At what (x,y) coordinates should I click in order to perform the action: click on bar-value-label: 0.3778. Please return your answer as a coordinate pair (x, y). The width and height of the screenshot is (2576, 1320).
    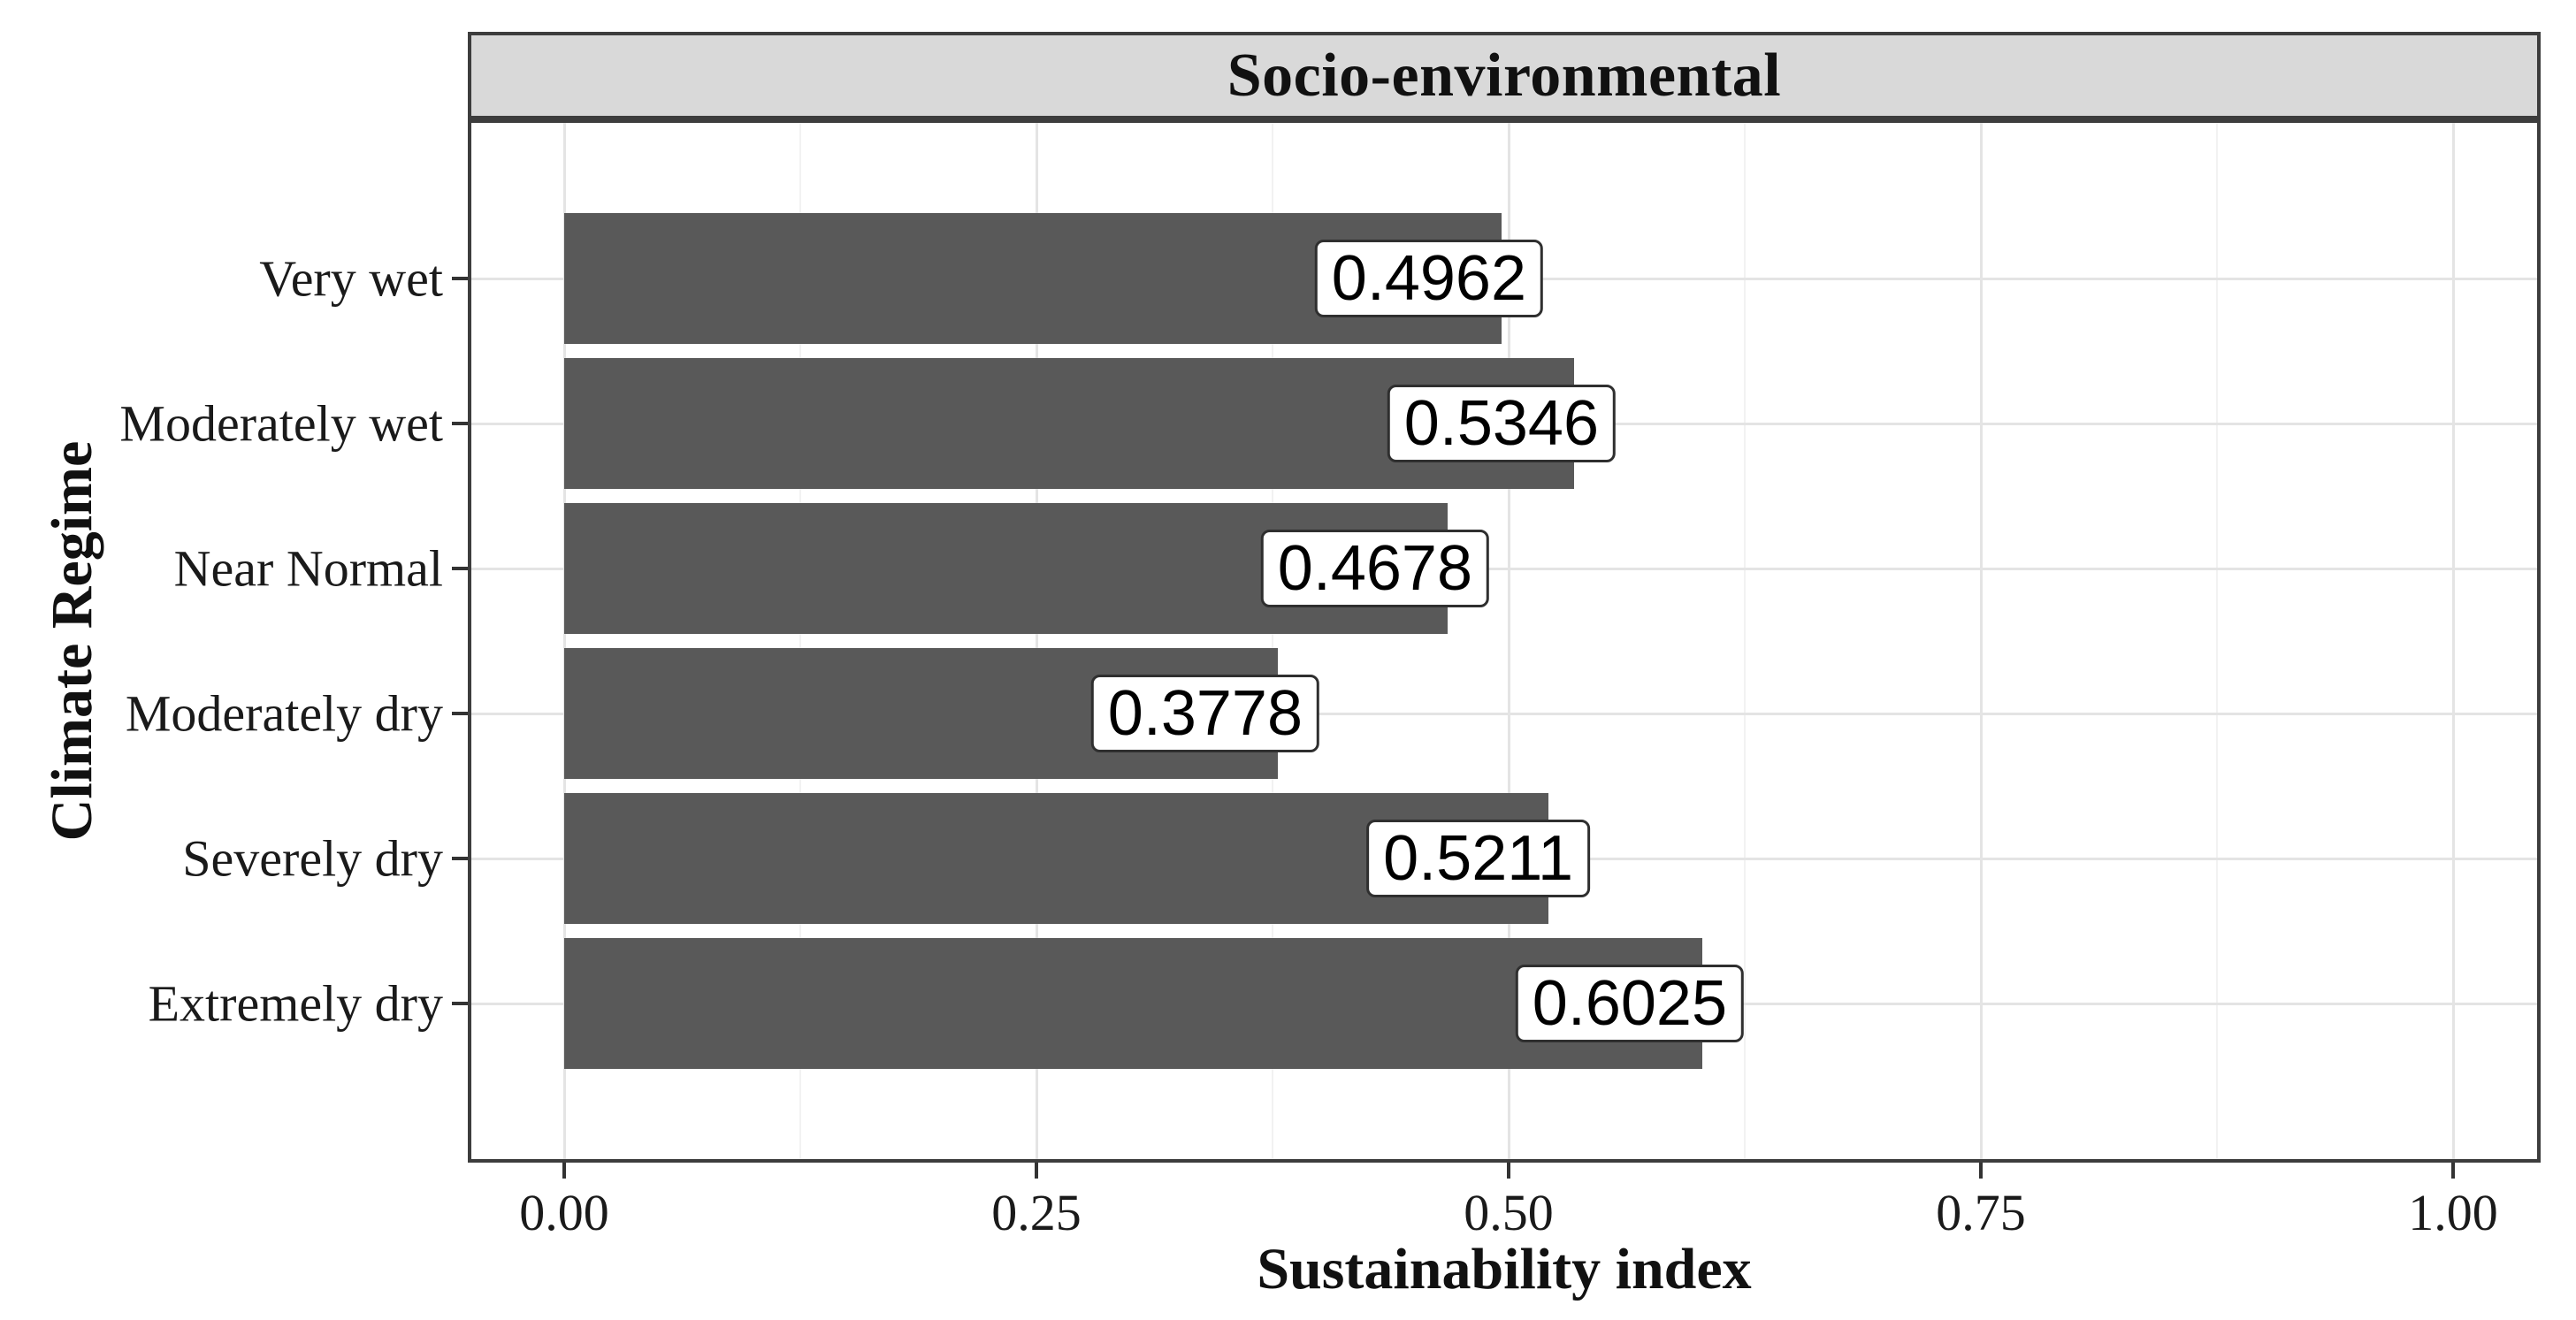
    Looking at the image, I should click on (1204, 714).